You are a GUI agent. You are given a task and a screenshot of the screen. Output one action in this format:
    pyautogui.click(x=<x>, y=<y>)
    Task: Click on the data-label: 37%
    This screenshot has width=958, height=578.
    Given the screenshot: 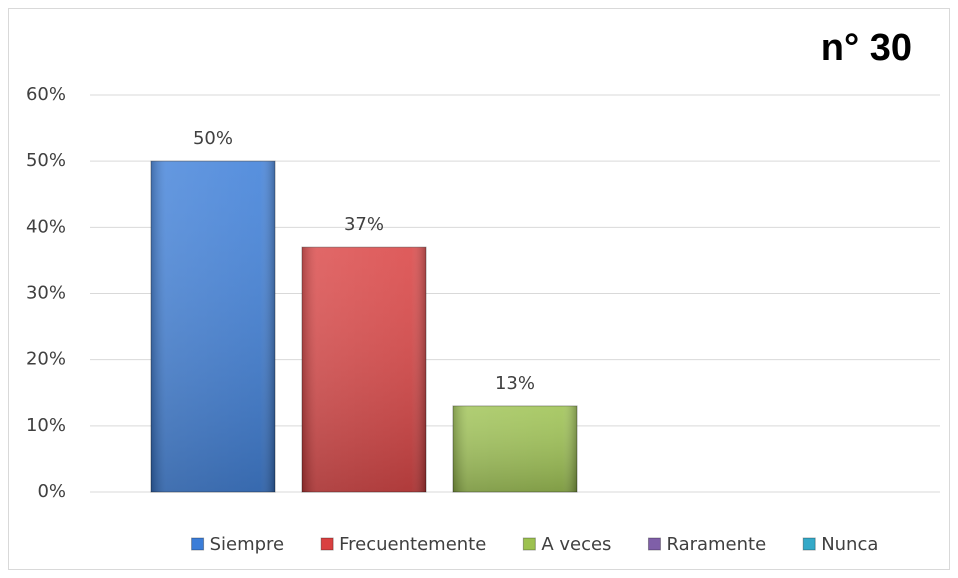 What is the action you would take?
    pyautogui.click(x=364, y=224)
    